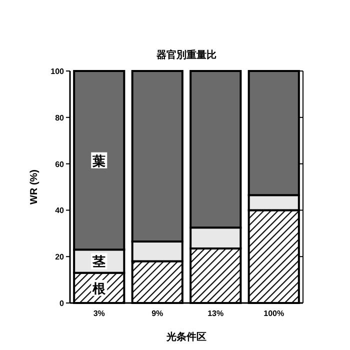 The width and height of the screenshot is (350, 350). I want to click on y-tick-label: 20, so click(60, 257).